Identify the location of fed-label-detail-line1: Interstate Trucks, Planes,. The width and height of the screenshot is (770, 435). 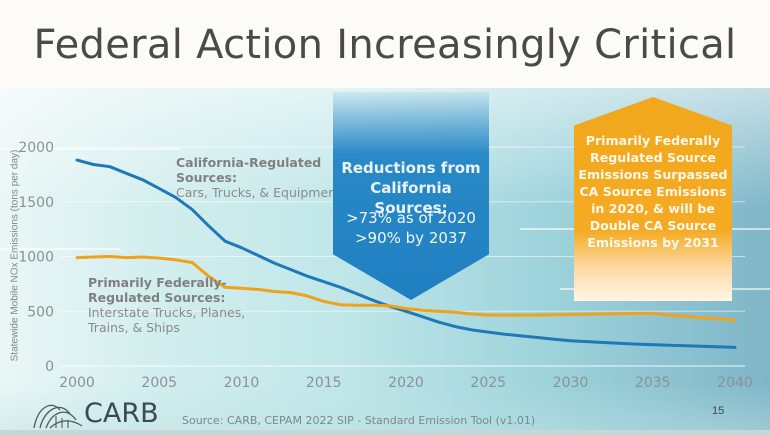
(167, 312).